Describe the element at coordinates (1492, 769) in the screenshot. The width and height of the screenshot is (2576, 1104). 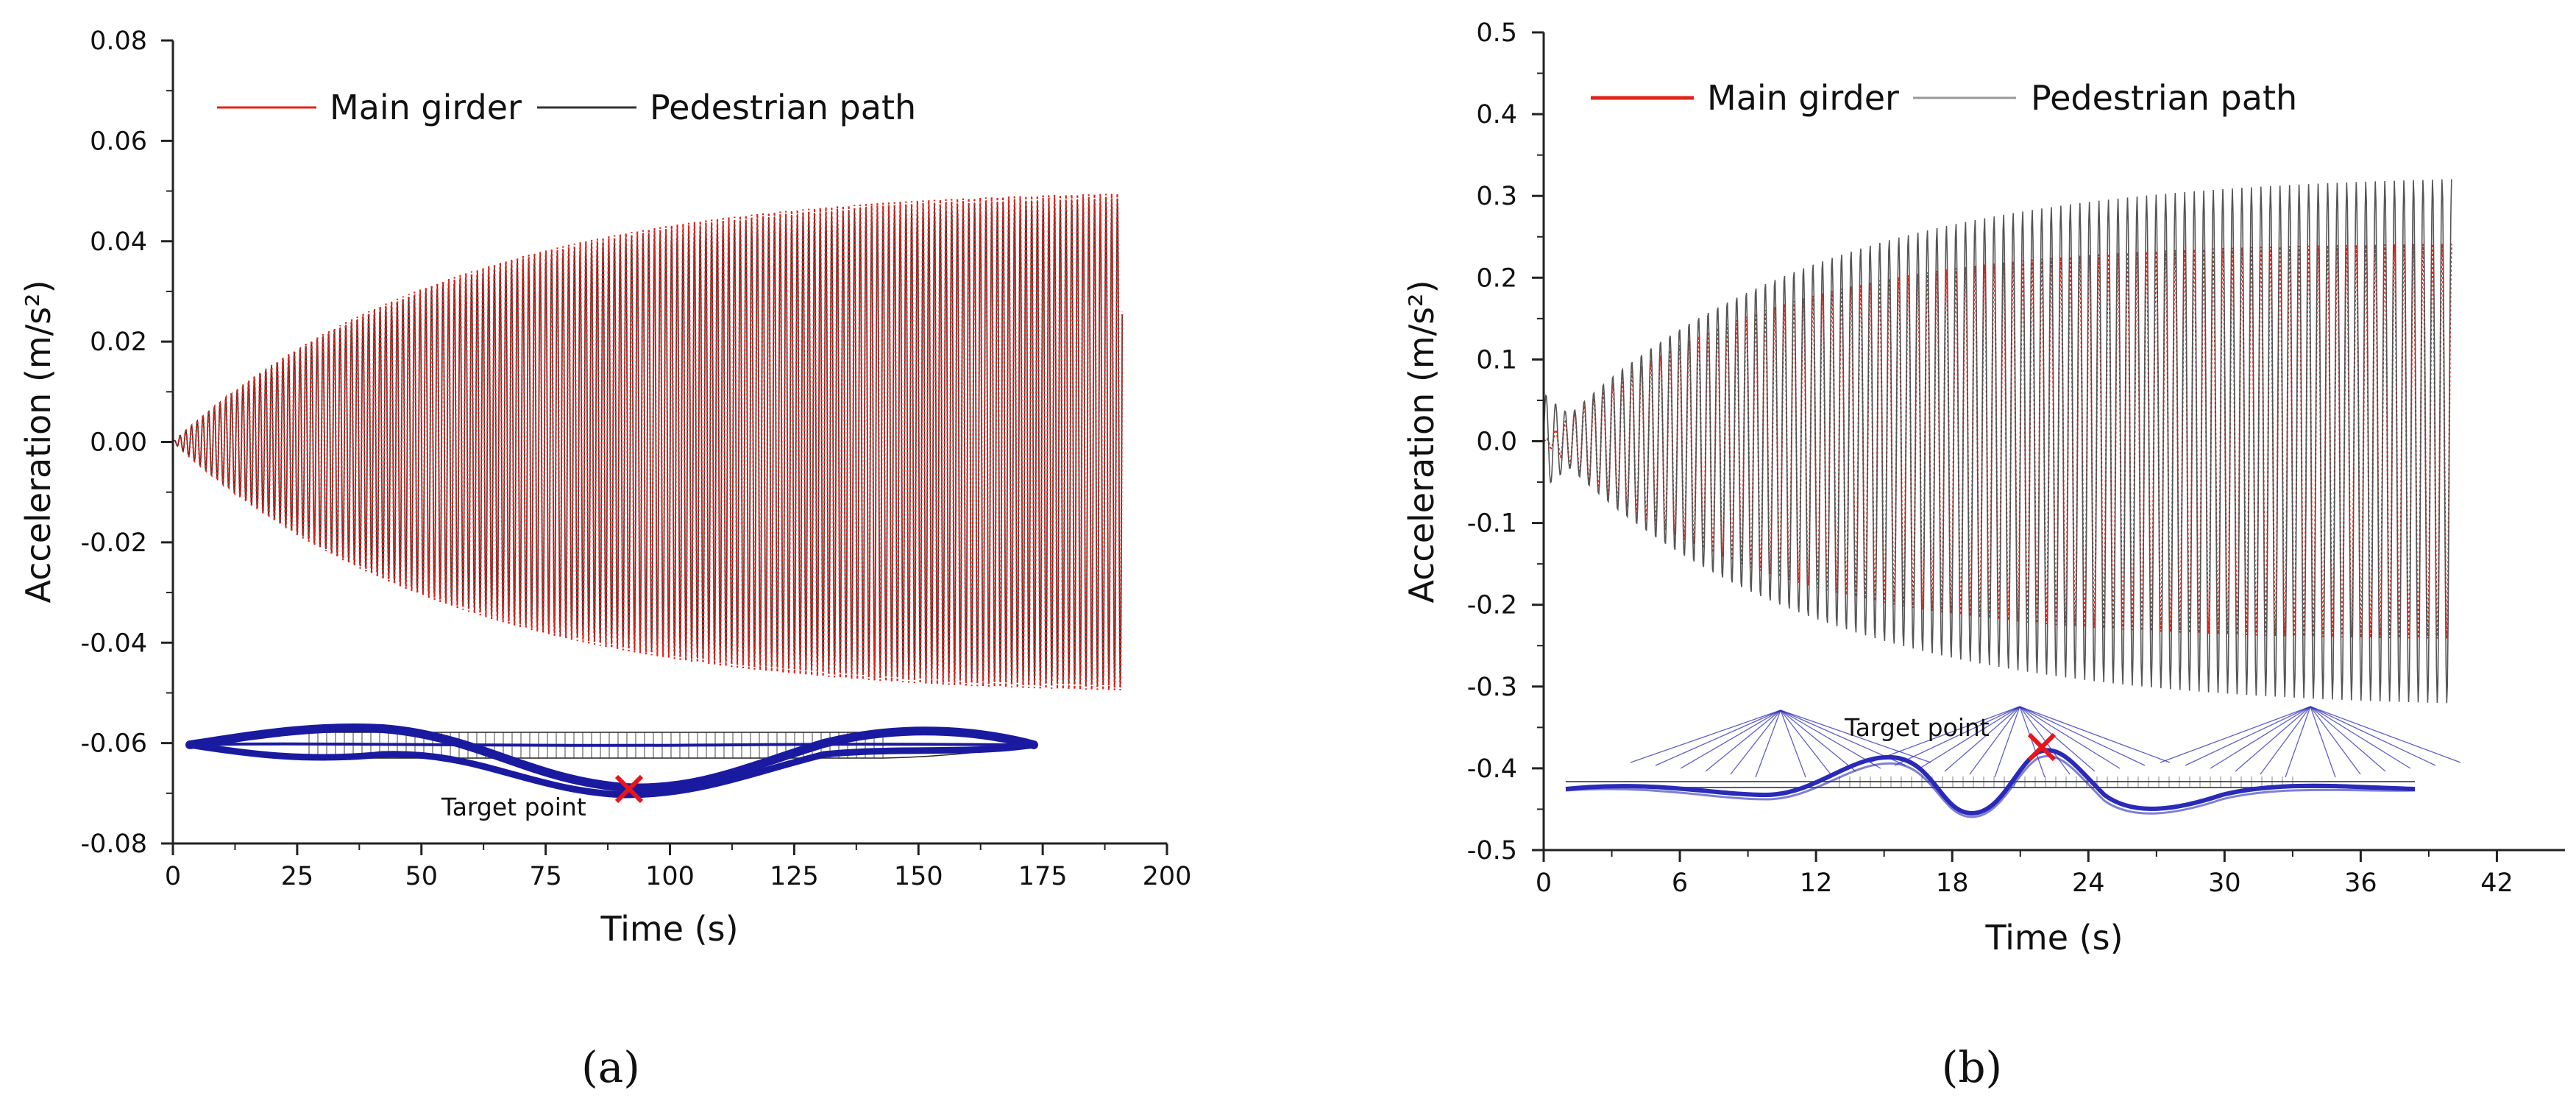
I see `chart-b-ytick-label: -0.4` at that location.